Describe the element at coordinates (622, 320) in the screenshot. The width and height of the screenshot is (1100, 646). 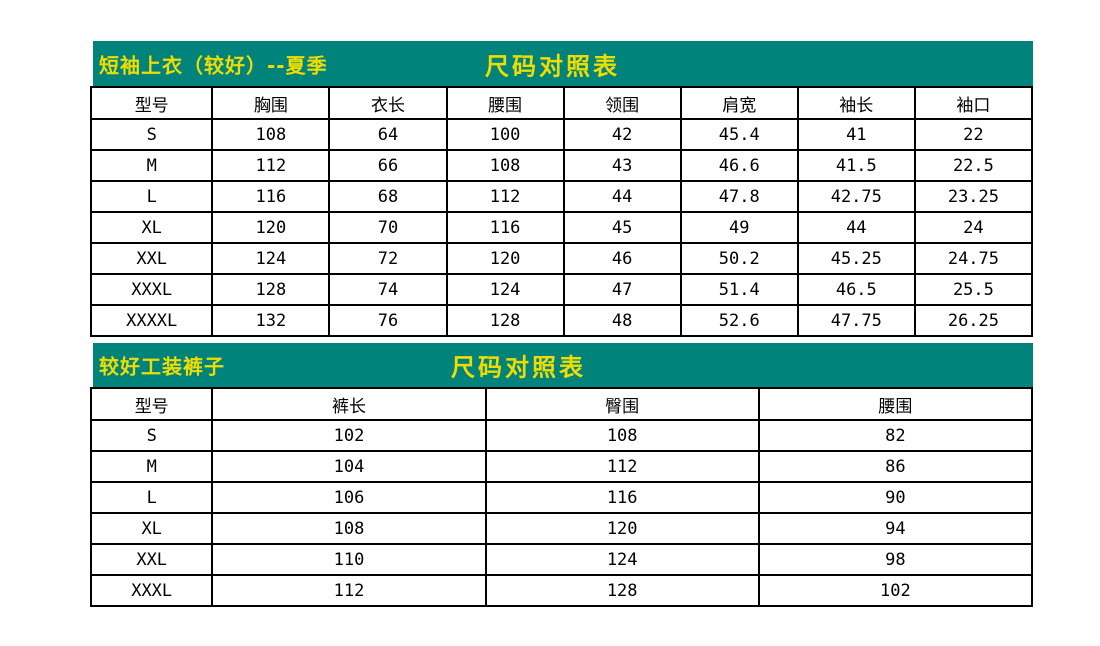
I see `measurement-cell: 48` at that location.